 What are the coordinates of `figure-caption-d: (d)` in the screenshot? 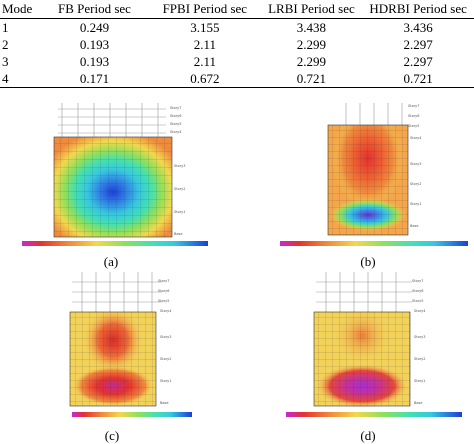 It's located at (368, 435).